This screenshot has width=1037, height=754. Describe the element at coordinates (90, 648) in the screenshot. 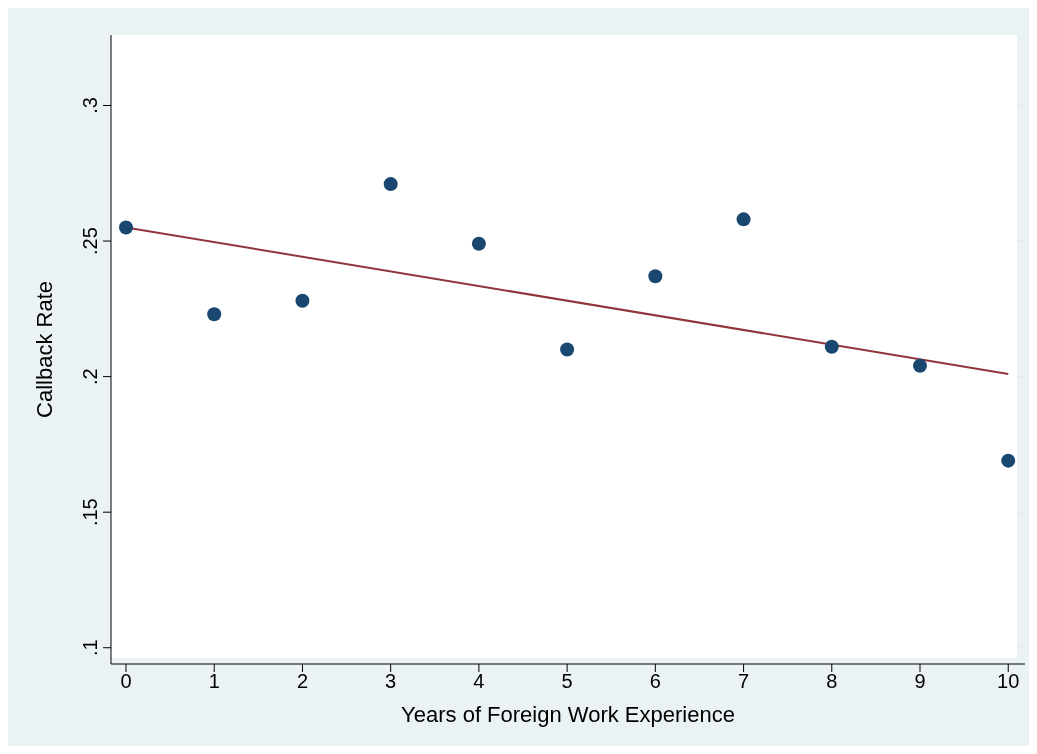

I see `y-tick-label: .1` at that location.